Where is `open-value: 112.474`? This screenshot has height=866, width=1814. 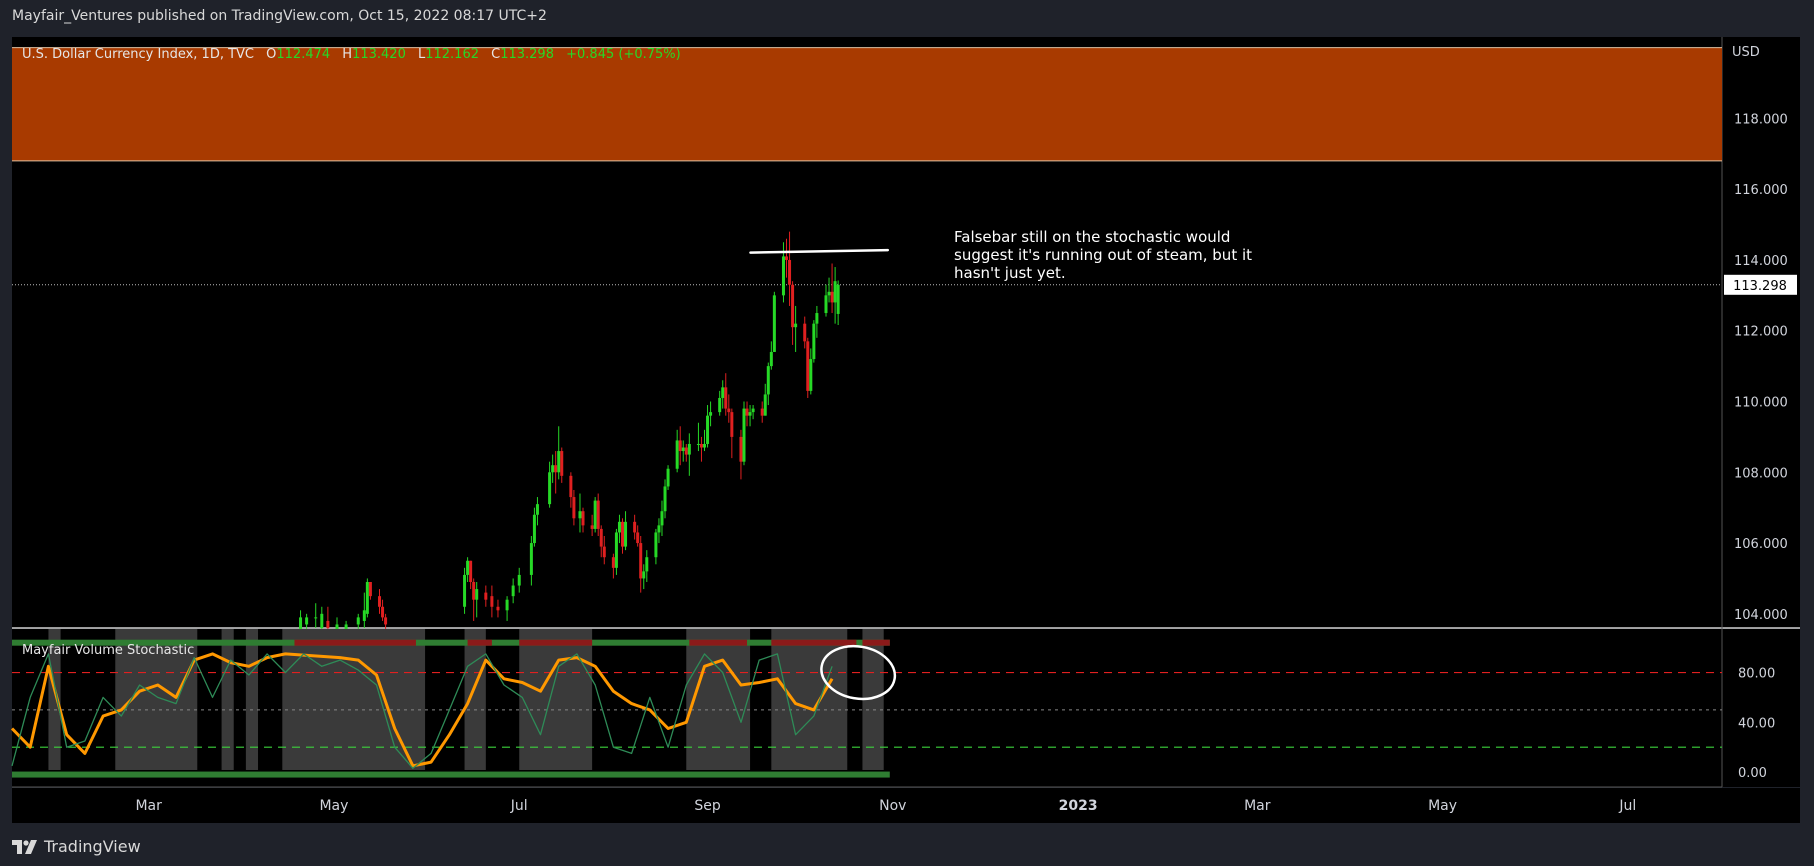 open-value: 112.474 is located at coordinates (303, 54).